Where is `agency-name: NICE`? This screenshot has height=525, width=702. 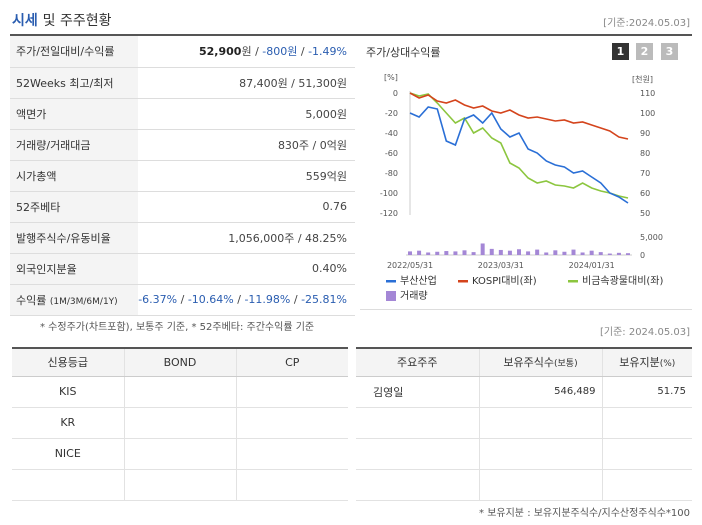
agency-name: NICE is located at coordinates (68, 454).